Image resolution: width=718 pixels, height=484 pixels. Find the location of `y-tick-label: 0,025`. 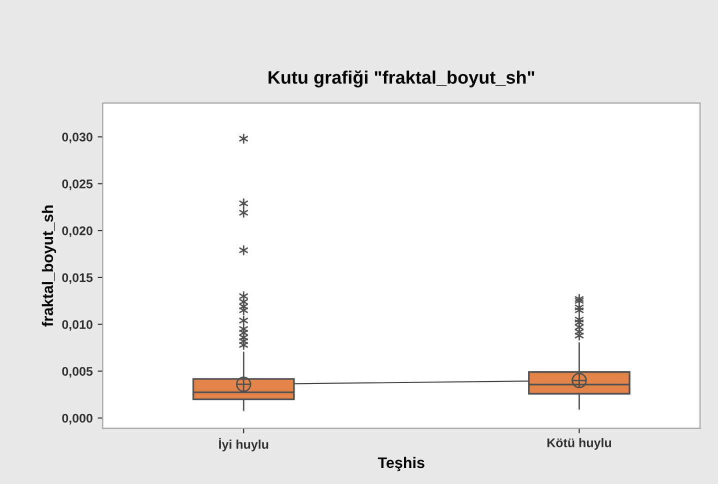

y-tick-label: 0,025 is located at coordinates (77, 185).